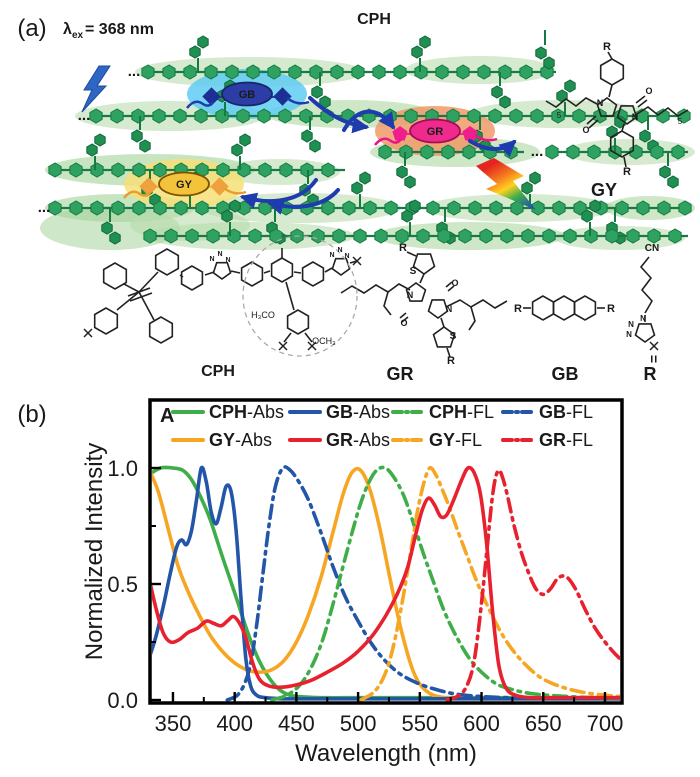 Image resolution: width=700 pixels, height=777 pixels. Describe the element at coordinates (547, 440) in the screenshot. I see `legend-item-GR-FL: GR-FL` at that location.